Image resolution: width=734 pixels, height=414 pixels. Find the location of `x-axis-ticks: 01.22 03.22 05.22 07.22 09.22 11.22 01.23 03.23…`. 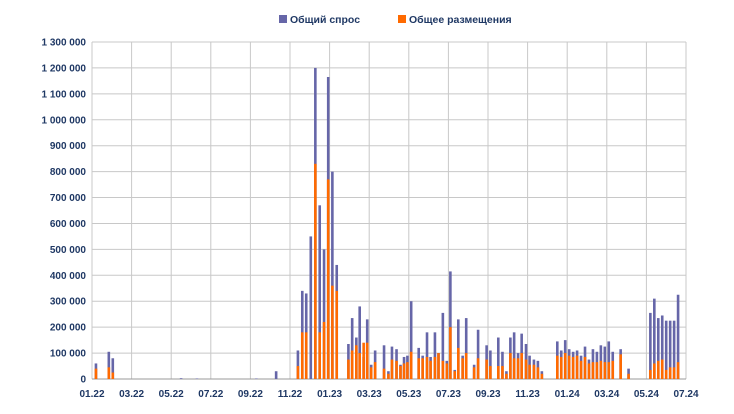

x-axis-ticks: 01.22 03.22 05.22 07.22 09.22 11.22 01.23 03.23… is located at coordinates (388, 394).